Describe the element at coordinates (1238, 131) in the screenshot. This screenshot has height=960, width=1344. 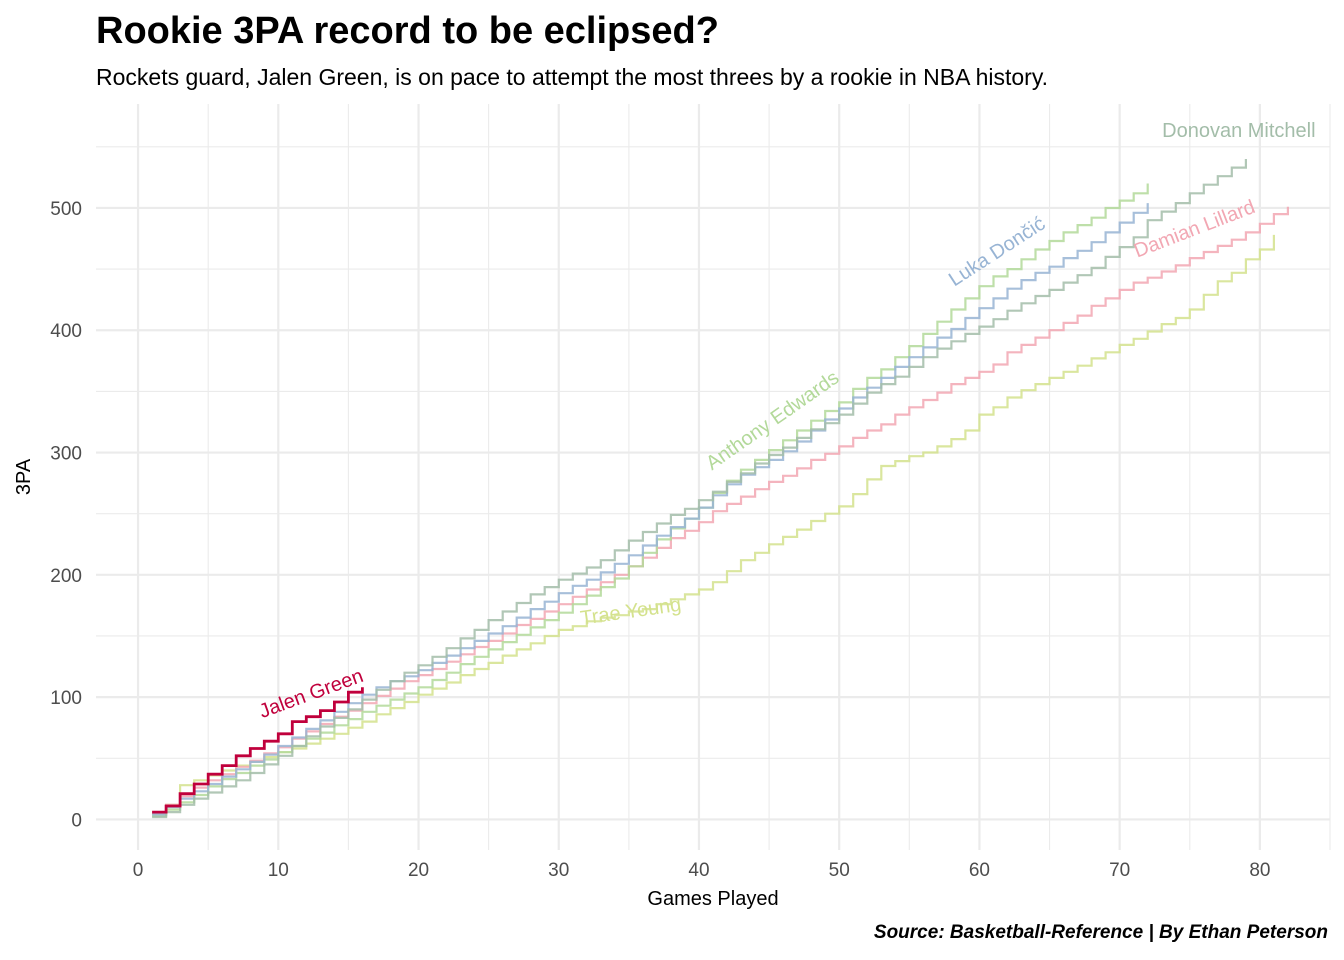
I see `series-label: Donovan Mitchell` at that location.